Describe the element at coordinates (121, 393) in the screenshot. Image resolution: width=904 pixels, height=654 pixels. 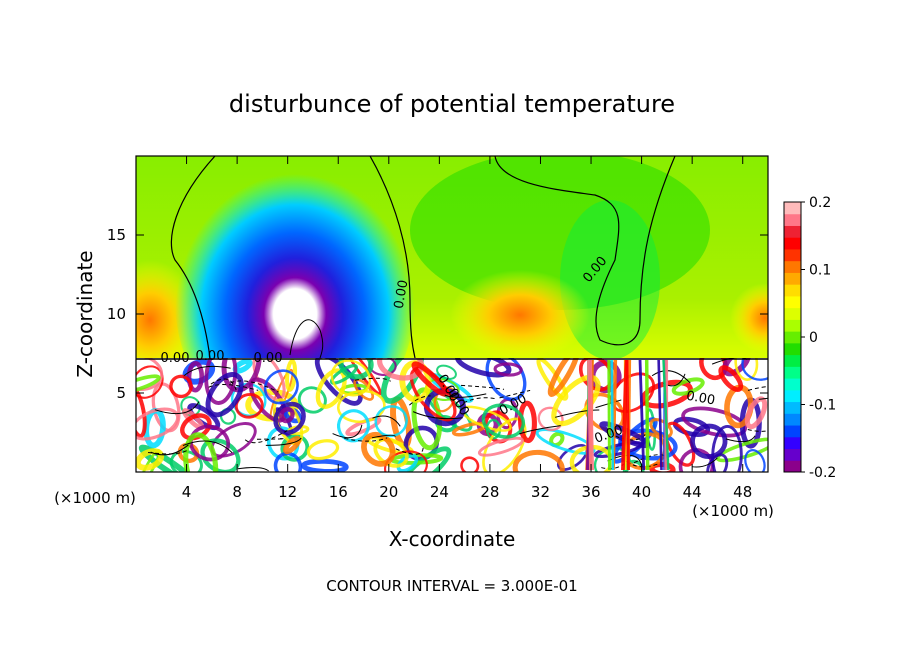
I see `y-tick-label: 5` at that location.